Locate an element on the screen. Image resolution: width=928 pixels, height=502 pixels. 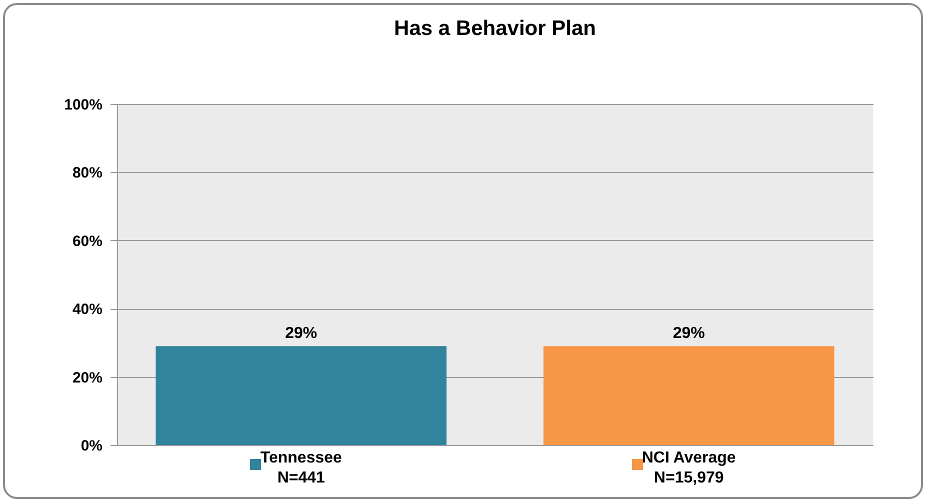
x-tick-label: Tennessee N=441 is located at coordinates (301, 468).